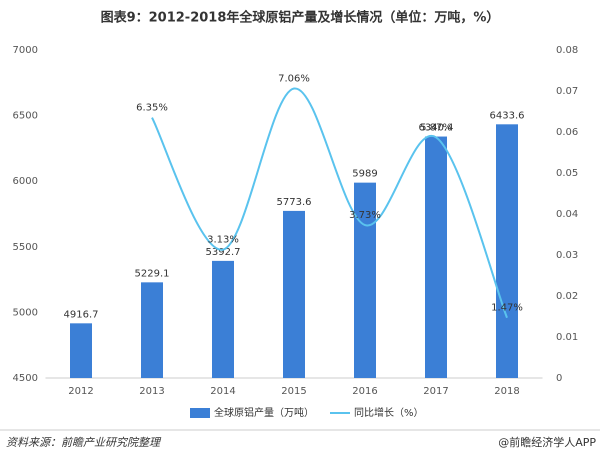 Image resolution: width=600 pixels, height=461 pixels. I want to click on x-tick-label: 2014, so click(222, 391).